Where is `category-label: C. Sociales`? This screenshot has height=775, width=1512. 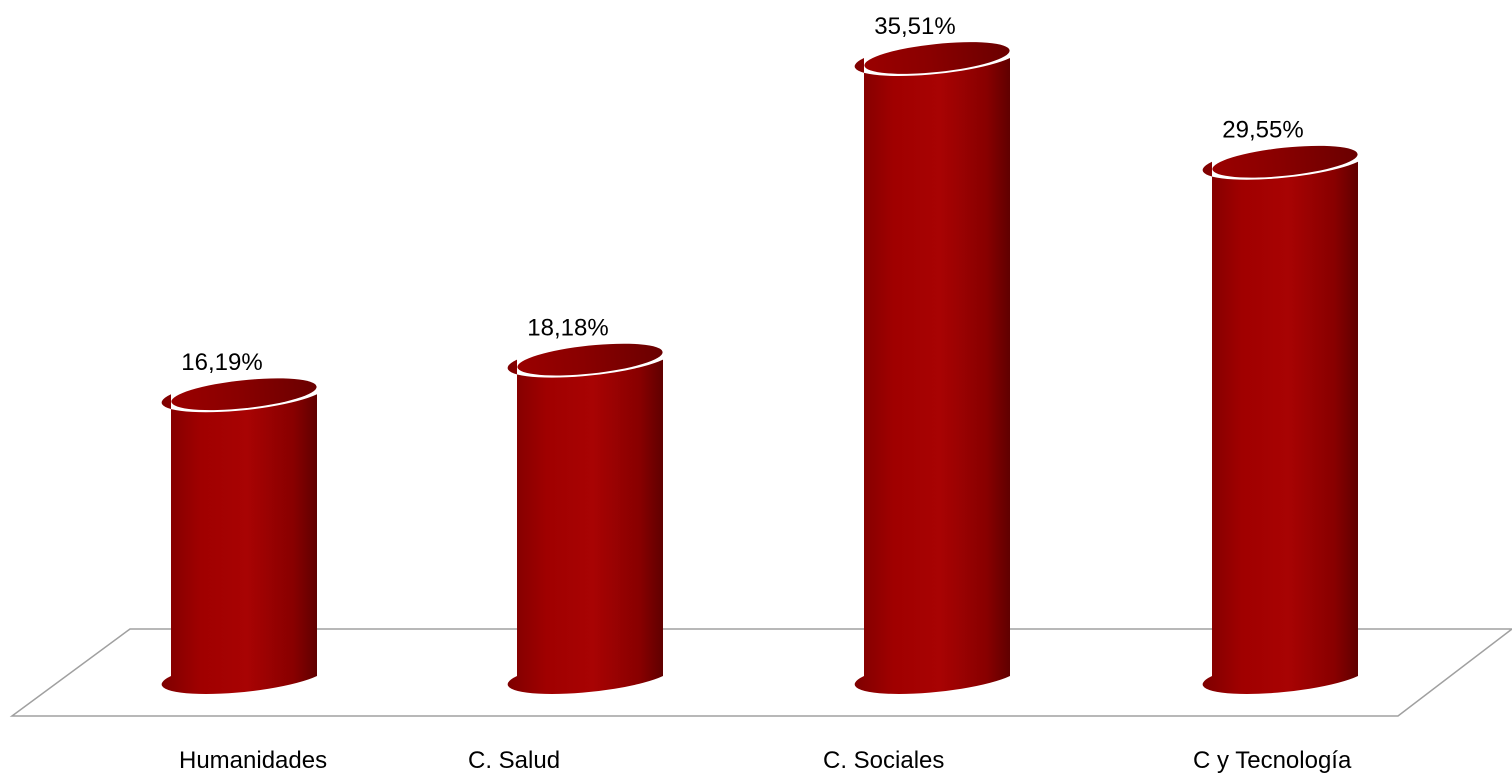
category-label: C. Sociales is located at coordinates (883, 760).